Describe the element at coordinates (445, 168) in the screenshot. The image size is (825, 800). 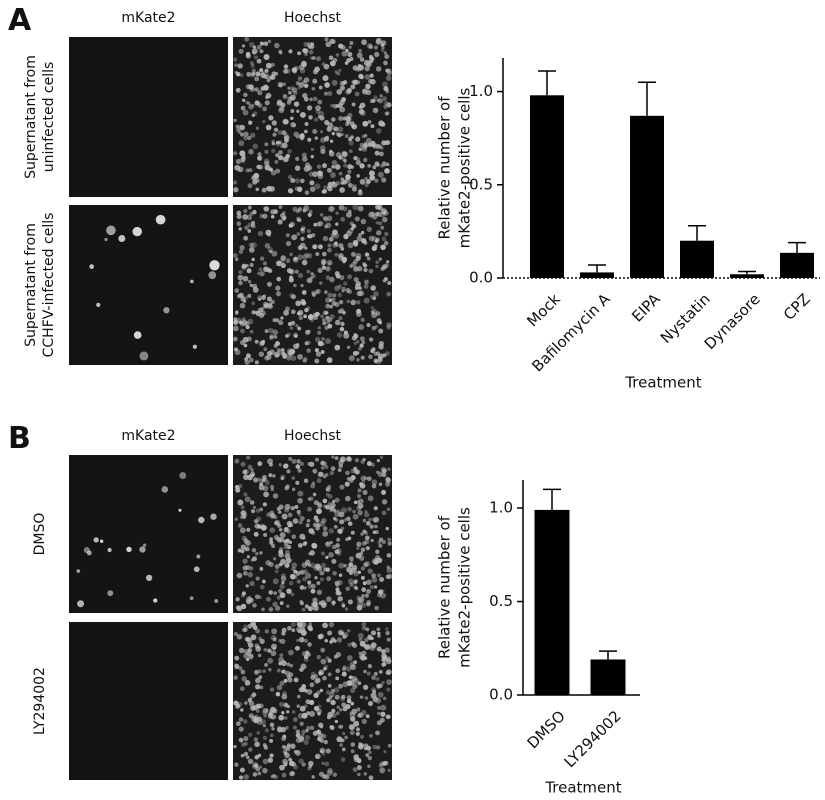
I see `y-axis-label: Relative number of` at that location.